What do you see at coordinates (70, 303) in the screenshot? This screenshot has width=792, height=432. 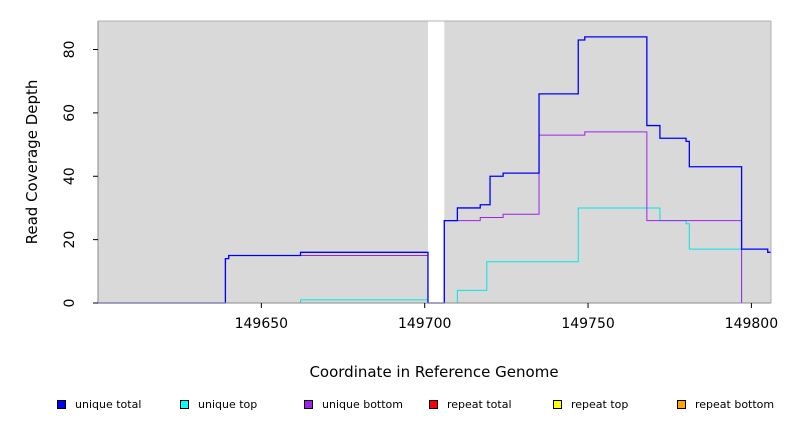 I see `y-tick-label: 0` at bounding box center [70, 303].